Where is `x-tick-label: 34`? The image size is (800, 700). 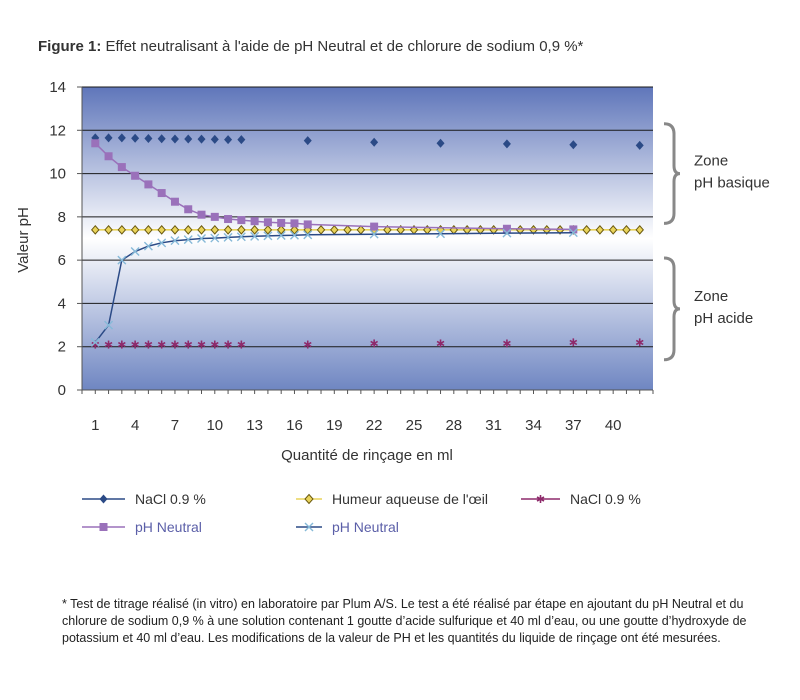
x-tick-label: 34 is located at coordinates (533, 425).